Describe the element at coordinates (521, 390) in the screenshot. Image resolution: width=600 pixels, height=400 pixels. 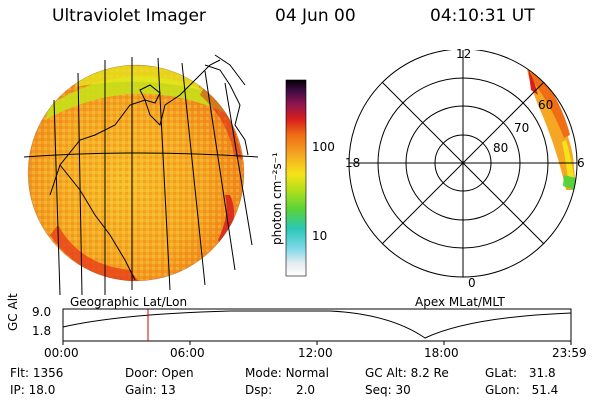
I see `glon-field: GLon: 51.4` at that location.